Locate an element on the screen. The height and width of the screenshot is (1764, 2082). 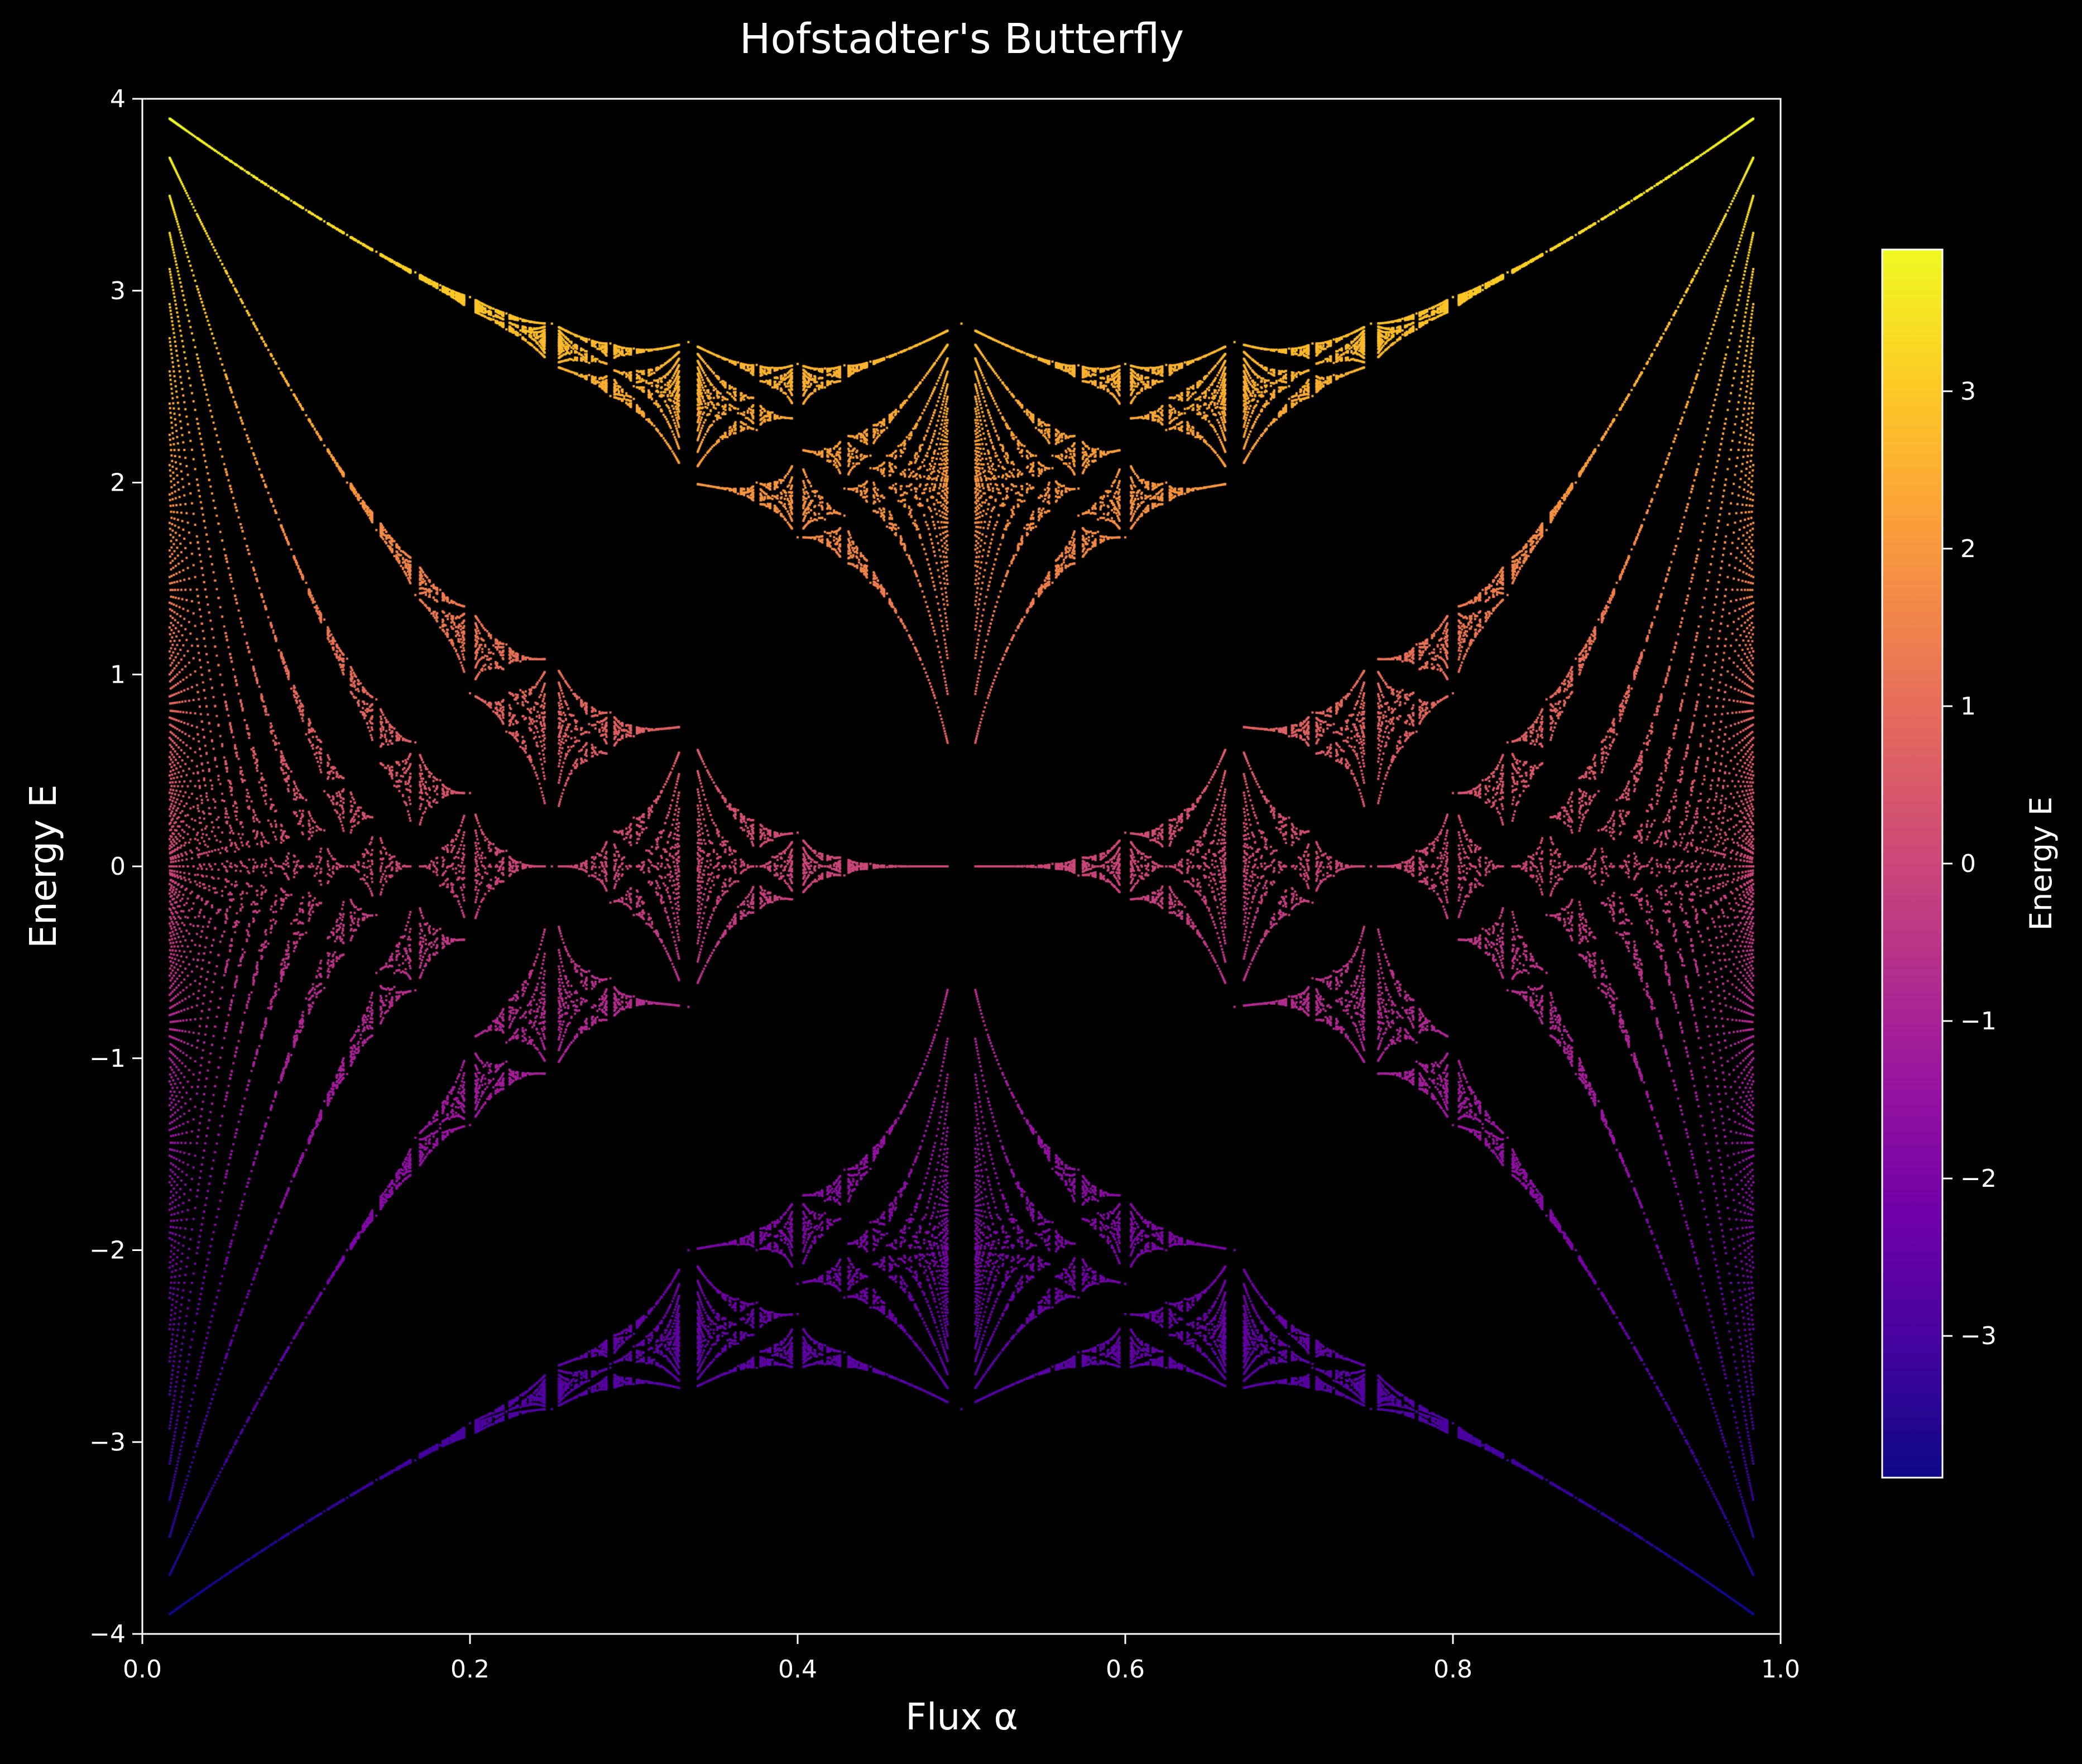
x-tick-label: 1.0 is located at coordinates (1780, 1669).